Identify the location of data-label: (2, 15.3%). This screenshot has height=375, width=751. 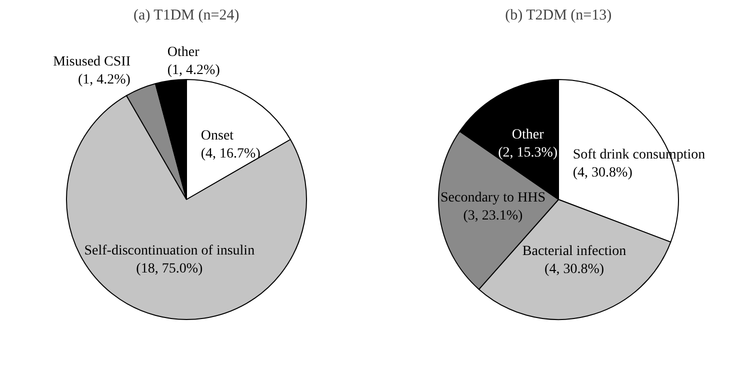
(528, 152).